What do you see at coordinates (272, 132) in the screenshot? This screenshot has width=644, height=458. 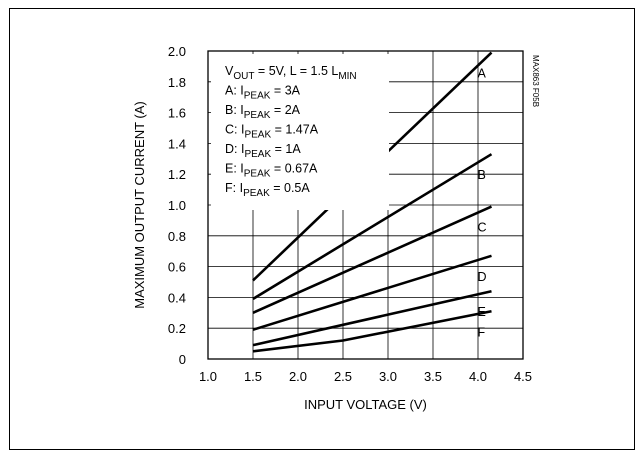 I see `legend-entry: C: IPEAK = 1.47A` at bounding box center [272, 132].